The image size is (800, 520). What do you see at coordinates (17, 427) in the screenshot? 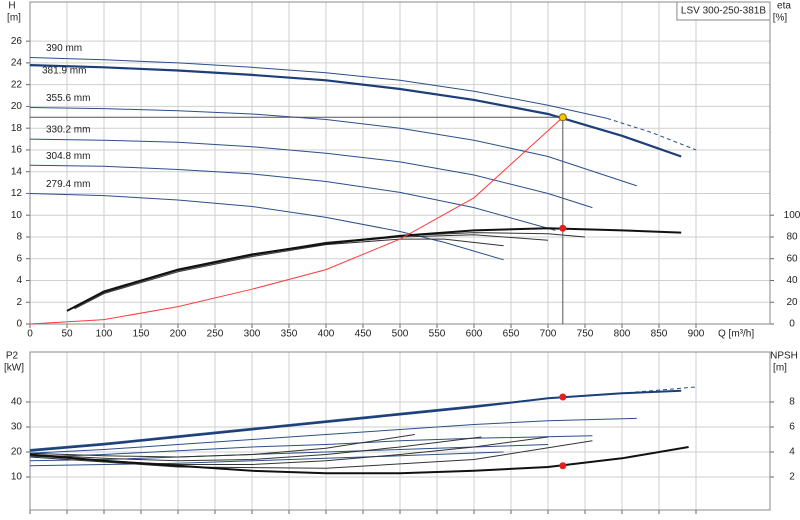
I see `y-tick-label: 30` at bounding box center [17, 427].